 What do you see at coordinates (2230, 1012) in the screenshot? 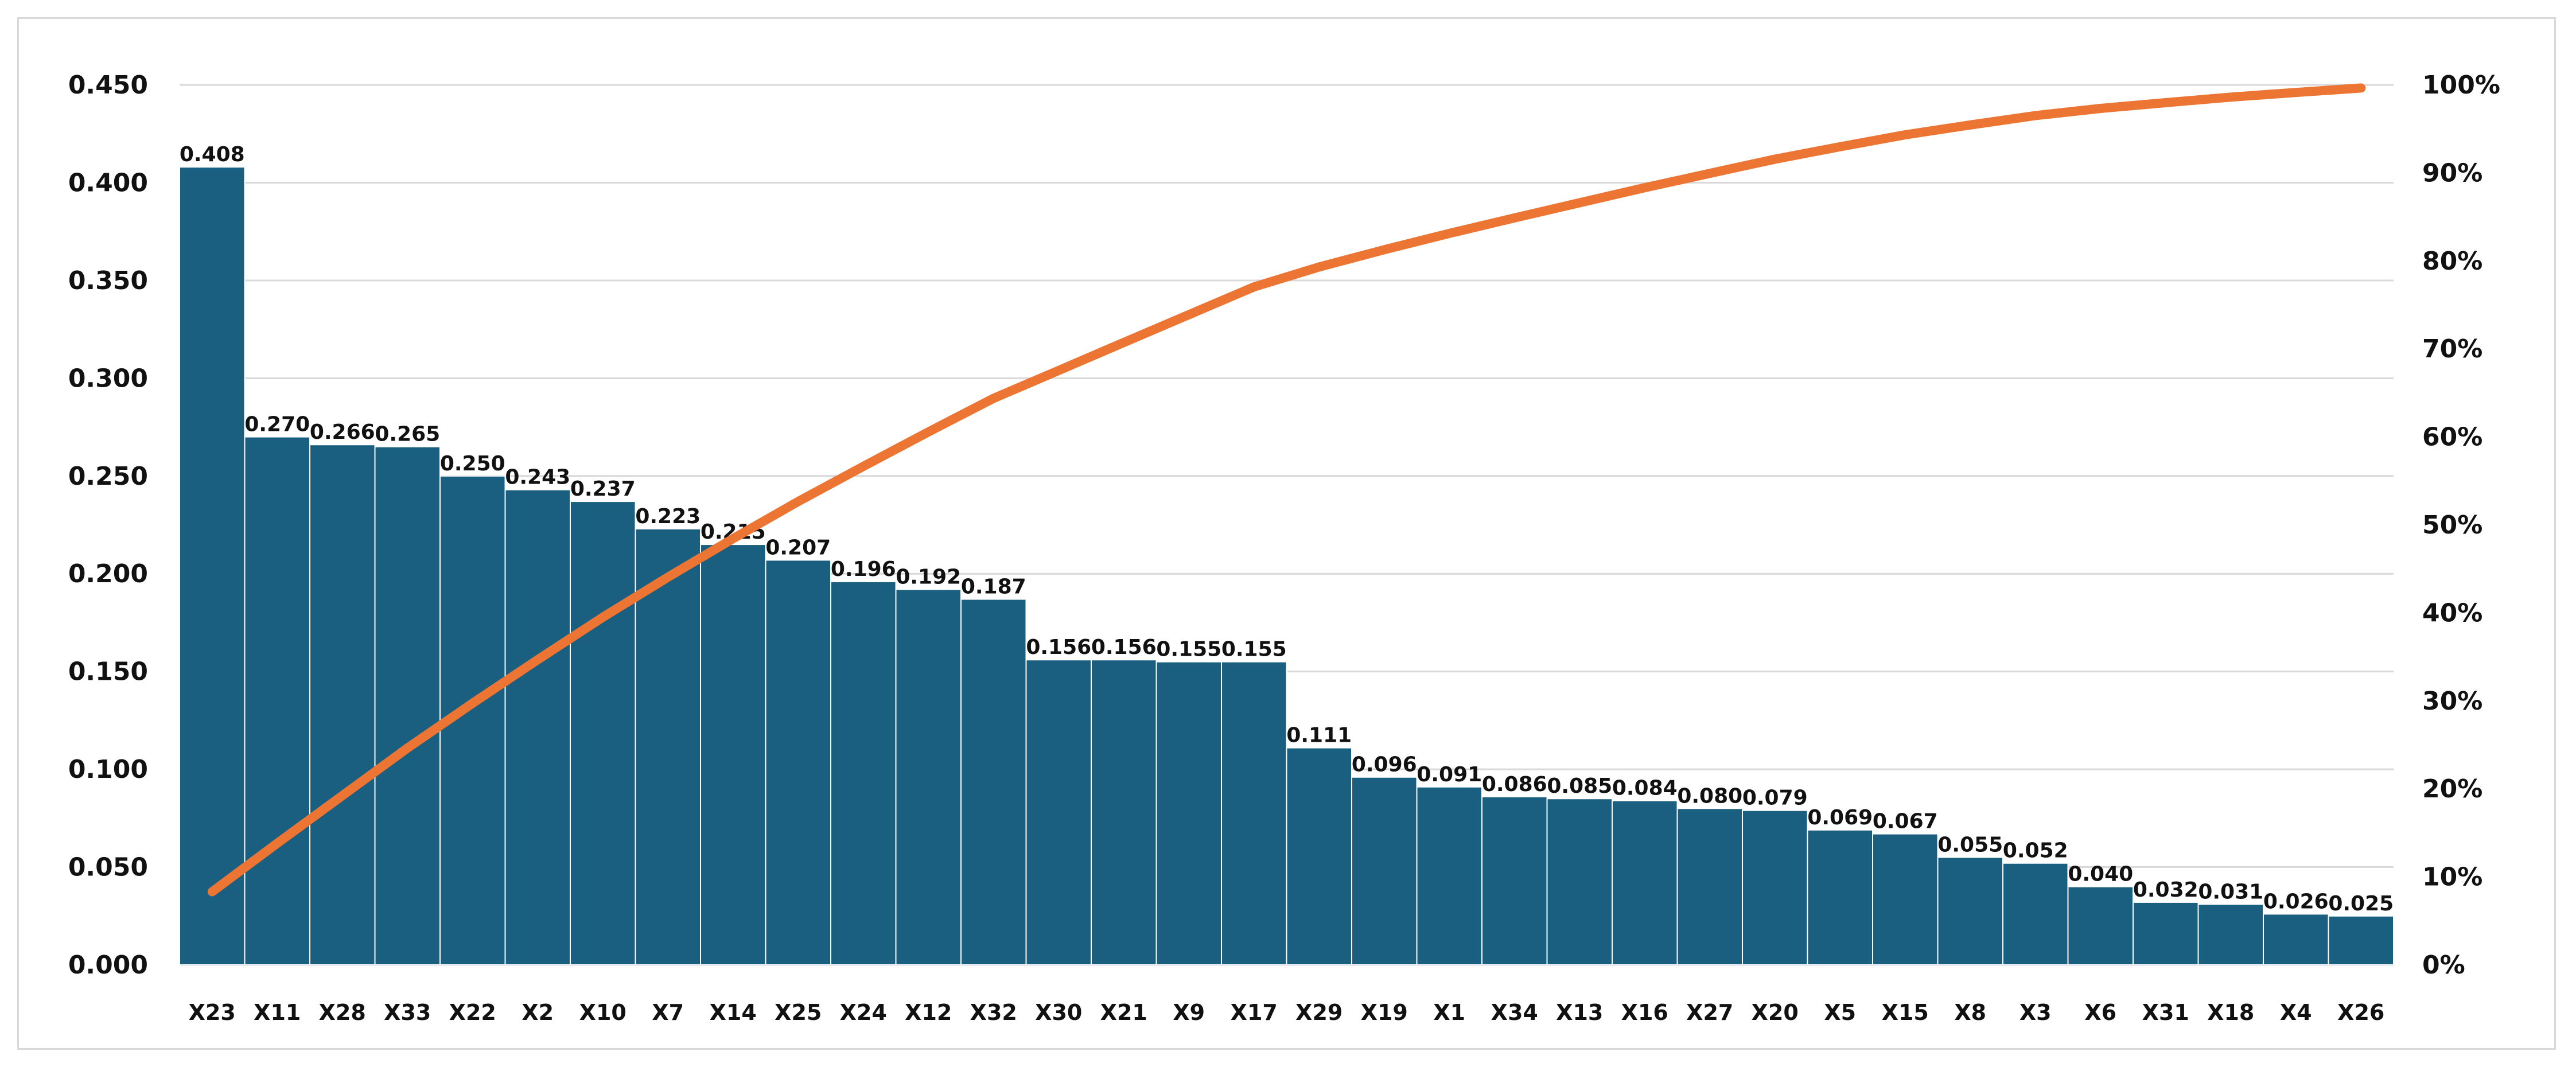
I see `x-tick-label: X18` at bounding box center [2230, 1012].